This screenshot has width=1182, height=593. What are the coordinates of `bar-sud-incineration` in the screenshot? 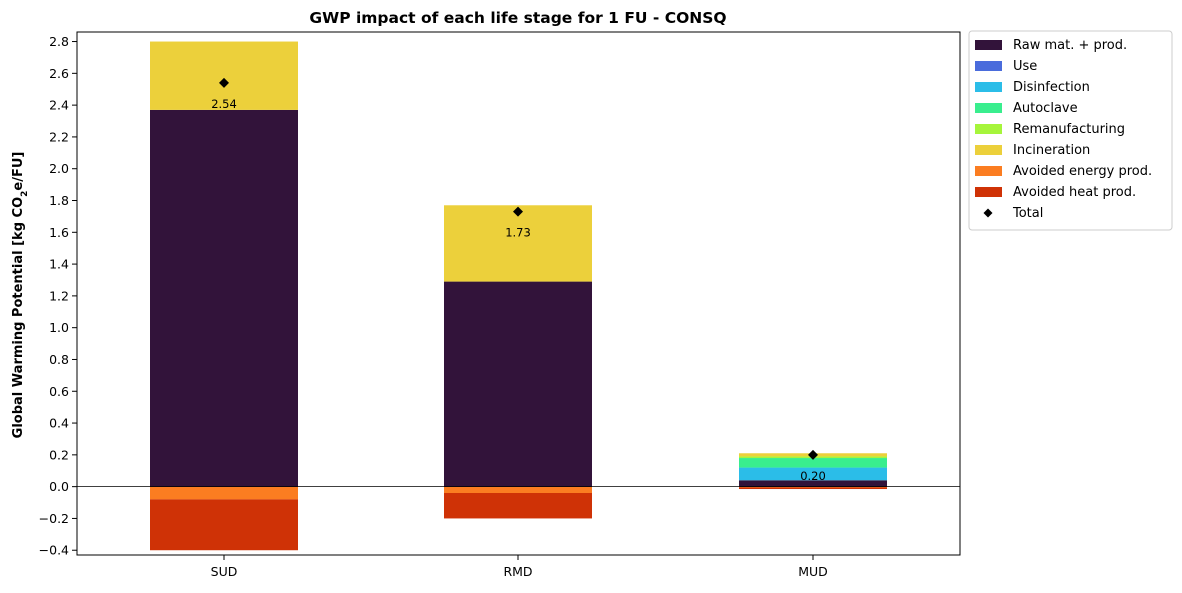 It's located at (224, 75).